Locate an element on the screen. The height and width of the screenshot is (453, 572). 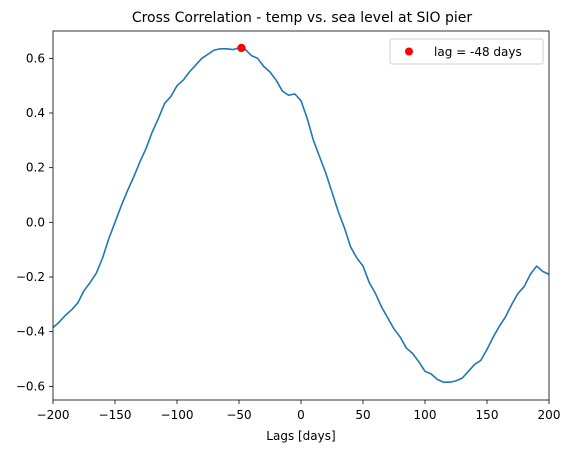
x-tick-label: 200 is located at coordinates (549, 415).